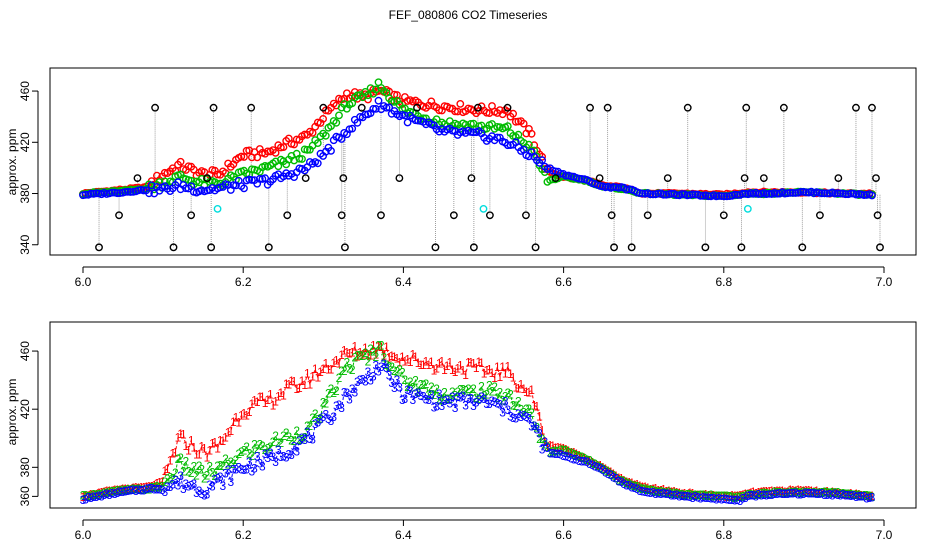 Image resolution: width=936 pixels, height=540 pixels. I want to click on data-point-red, so click(489, 113).